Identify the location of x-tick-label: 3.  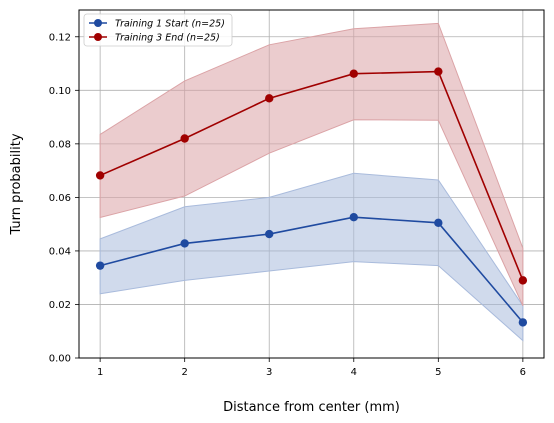
(269, 372).